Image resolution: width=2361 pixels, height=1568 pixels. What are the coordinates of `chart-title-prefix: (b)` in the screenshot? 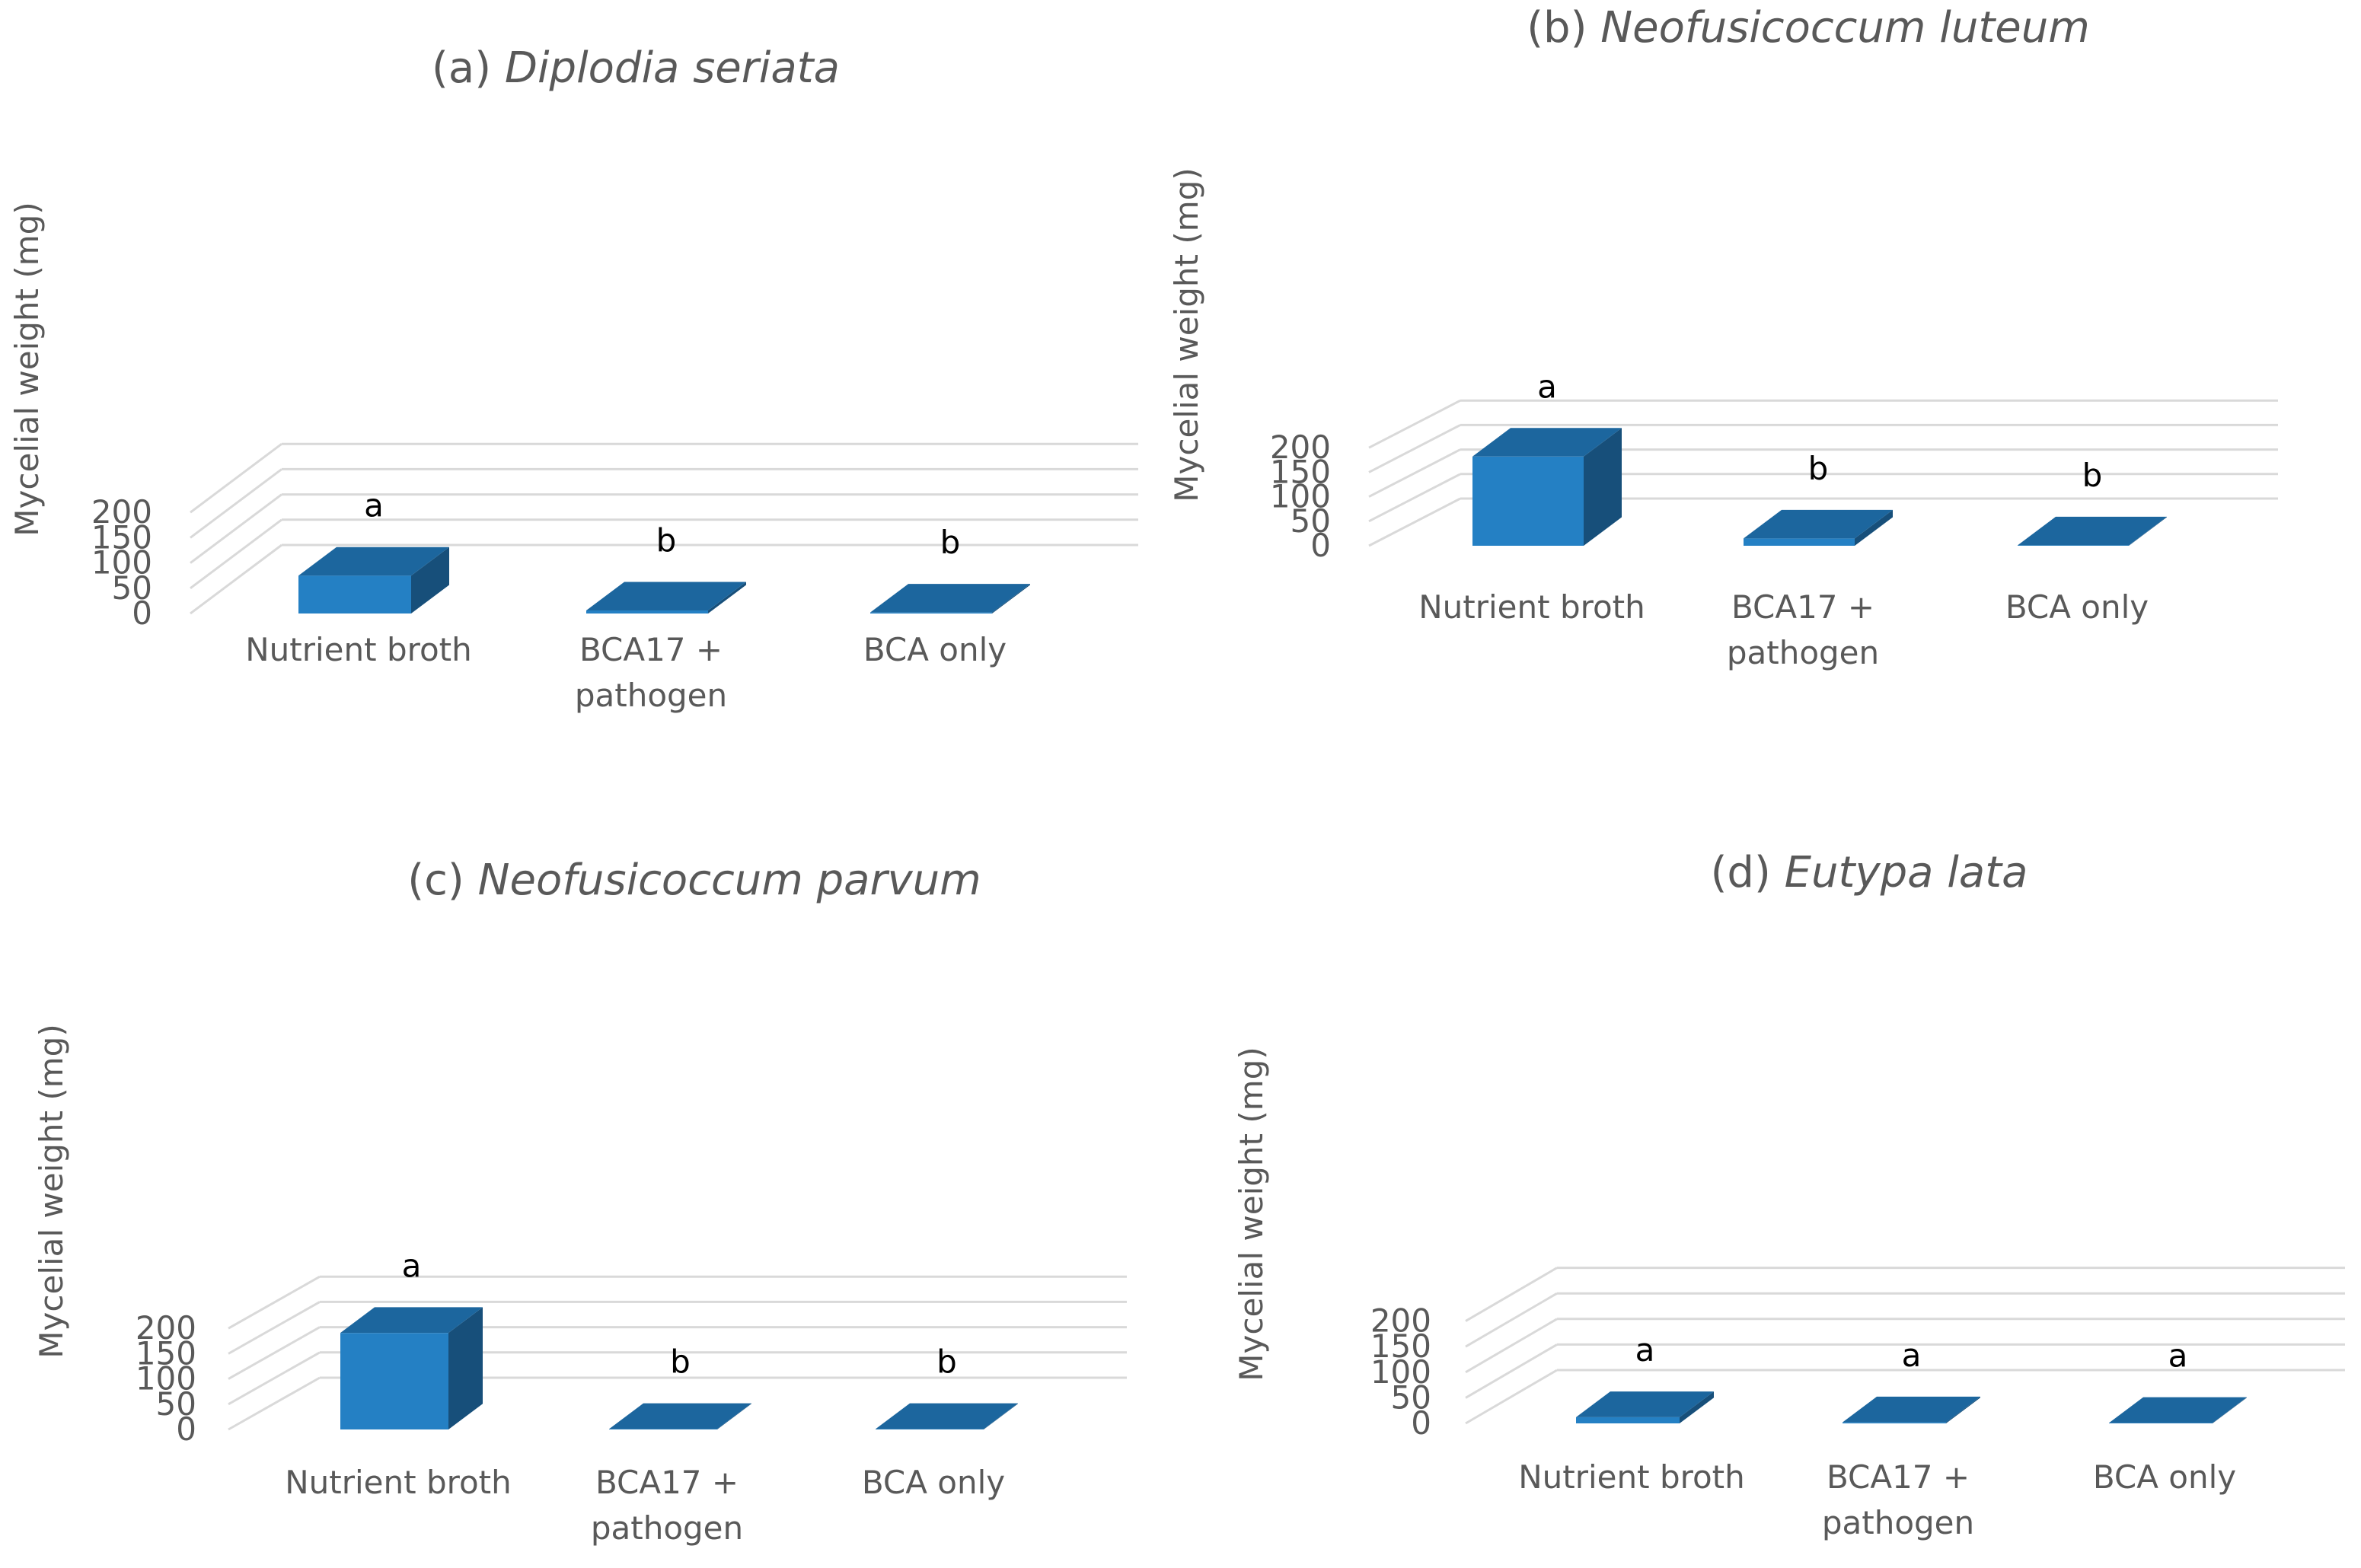 It's located at (1563, 28).